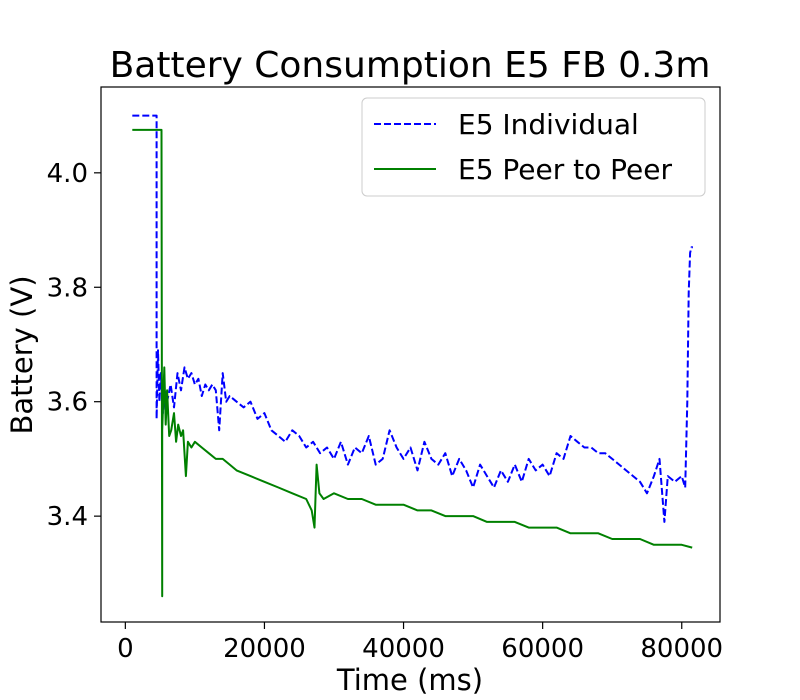 This screenshot has height=700, width=800. I want to click on x-tick-label: 20000, so click(264, 649).